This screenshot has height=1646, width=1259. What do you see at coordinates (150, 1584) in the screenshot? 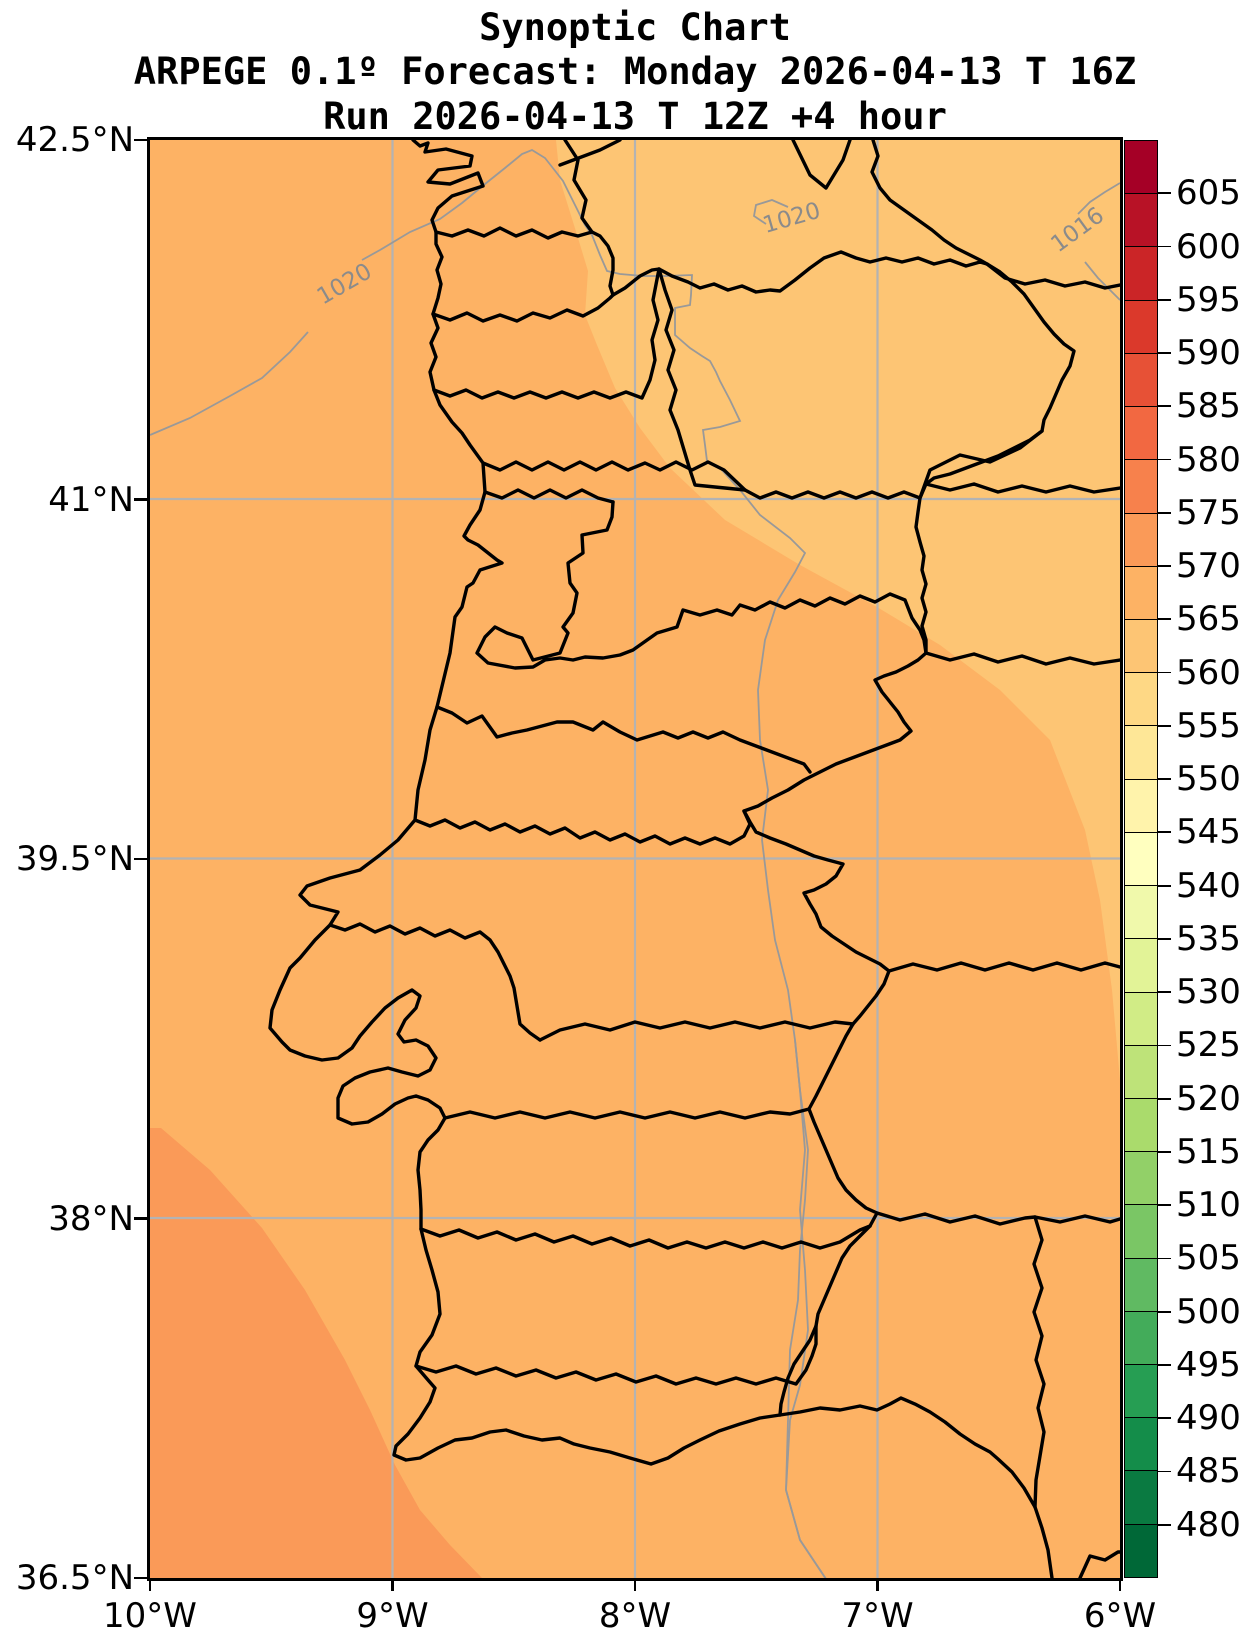
I see `x-tick-mark-10°W` at bounding box center [150, 1584].